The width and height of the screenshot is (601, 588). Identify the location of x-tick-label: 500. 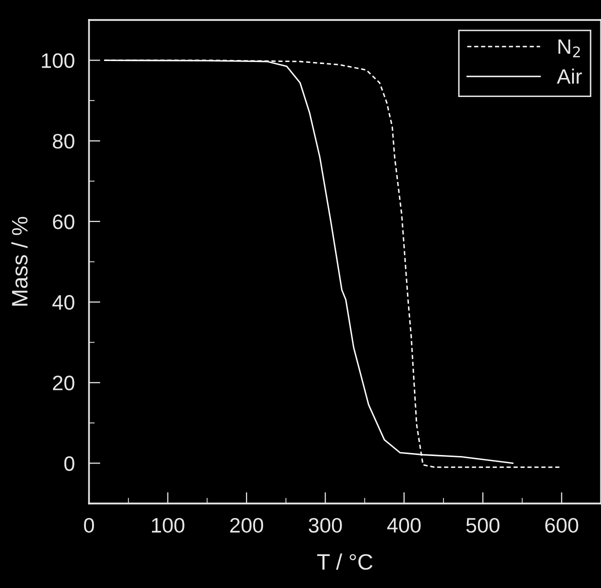
(483, 525).